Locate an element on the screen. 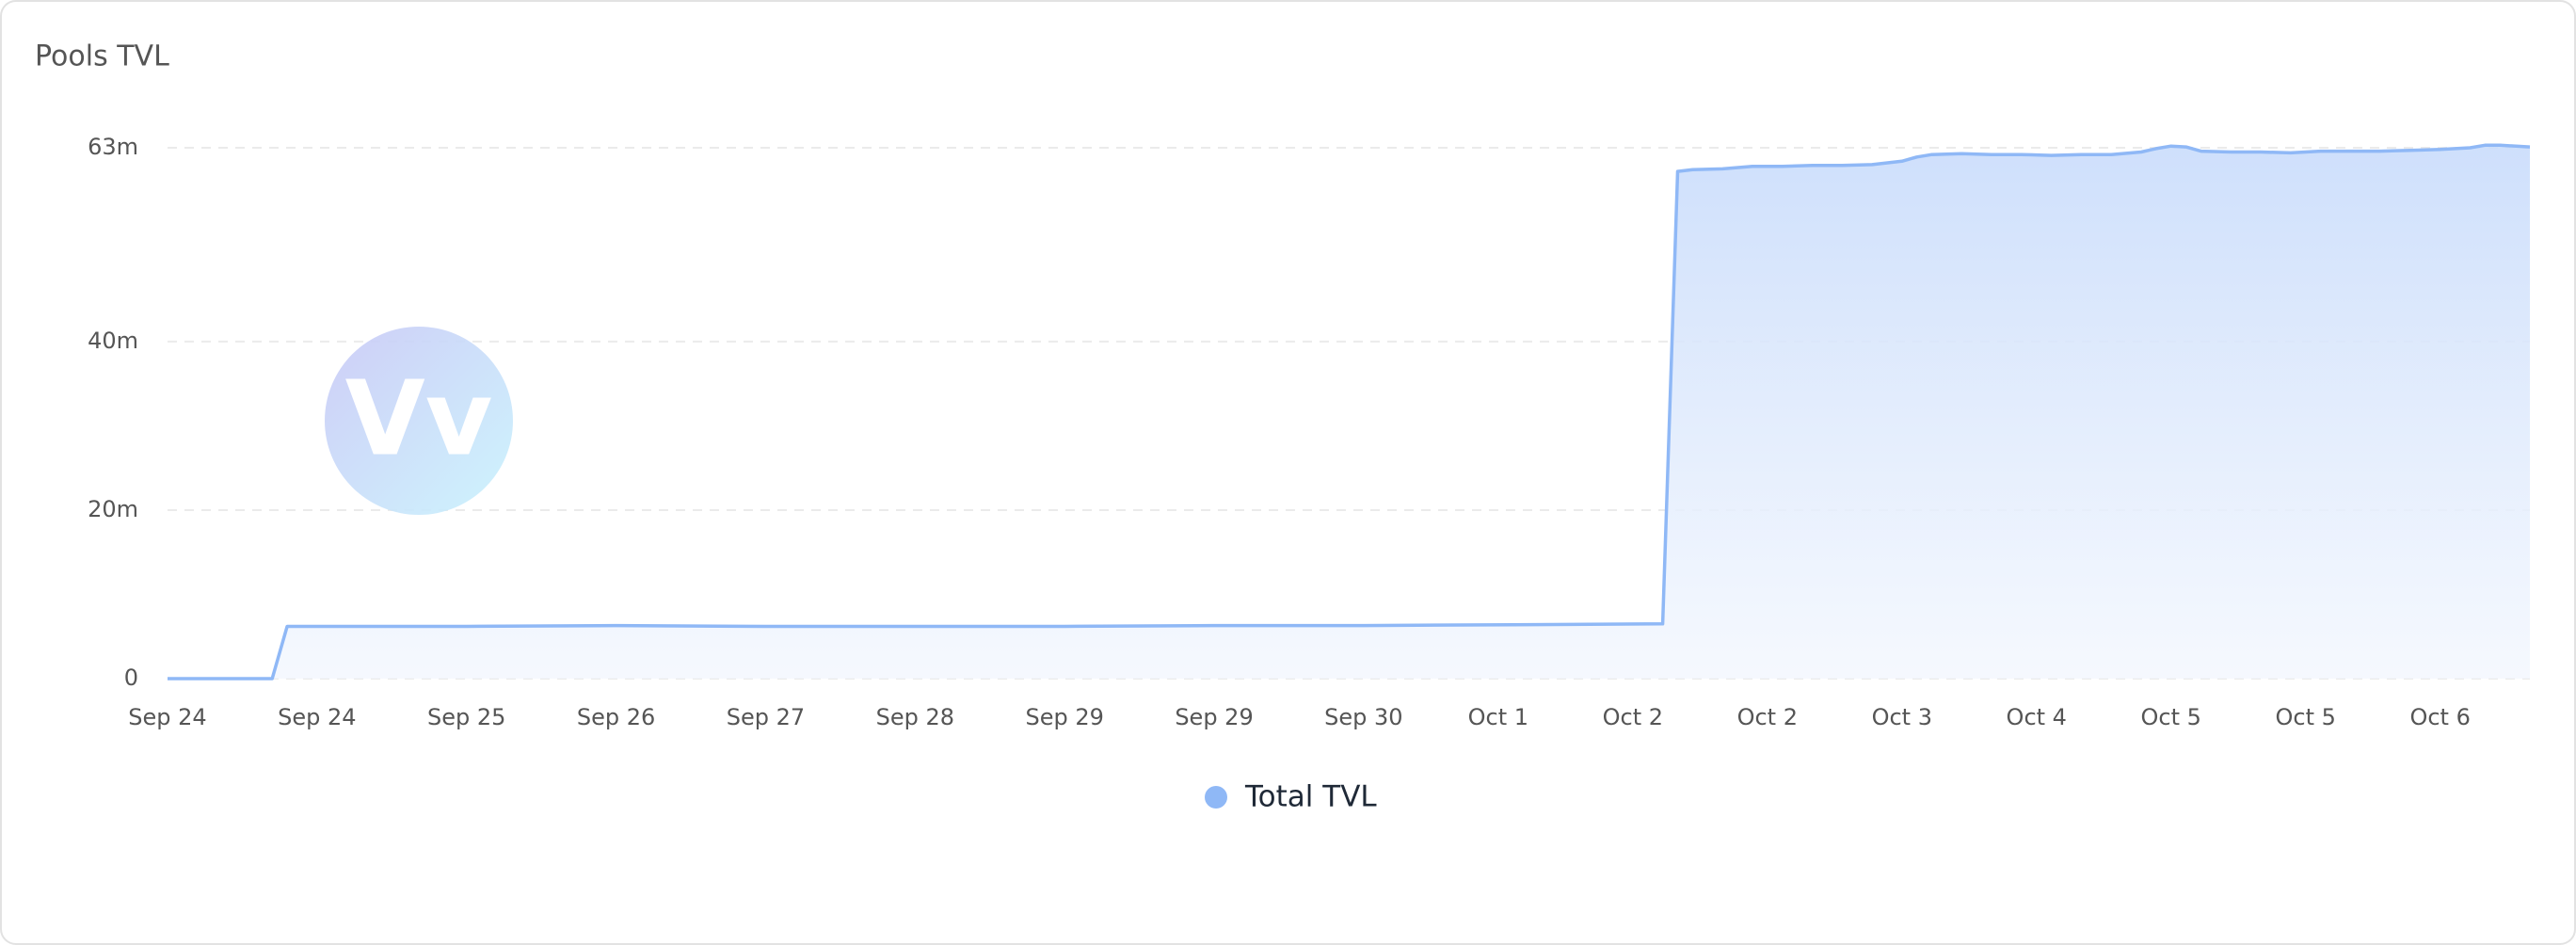 This screenshot has width=2576, height=945. legend-label: Total TVL is located at coordinates (1310, 797).